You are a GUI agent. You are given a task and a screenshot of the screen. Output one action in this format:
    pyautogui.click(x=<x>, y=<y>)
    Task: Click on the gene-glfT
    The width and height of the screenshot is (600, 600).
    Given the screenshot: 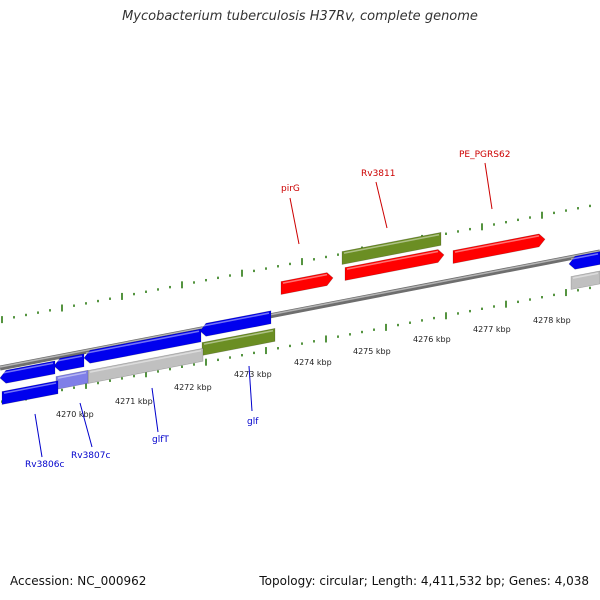 What is the action you would take?
    pyautogui.click(x=142, y=346)
    